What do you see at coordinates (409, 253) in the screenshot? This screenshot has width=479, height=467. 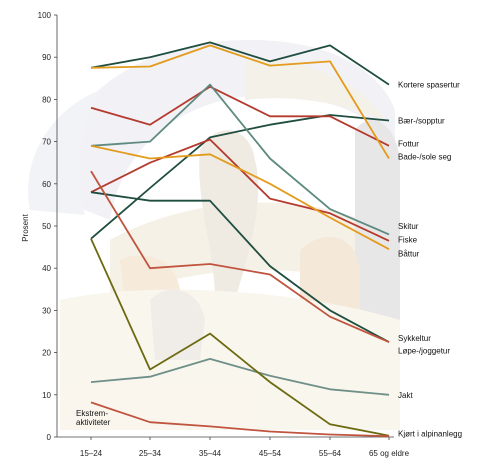 I see `series-label: Båttur` at bounding box center [409, 253].